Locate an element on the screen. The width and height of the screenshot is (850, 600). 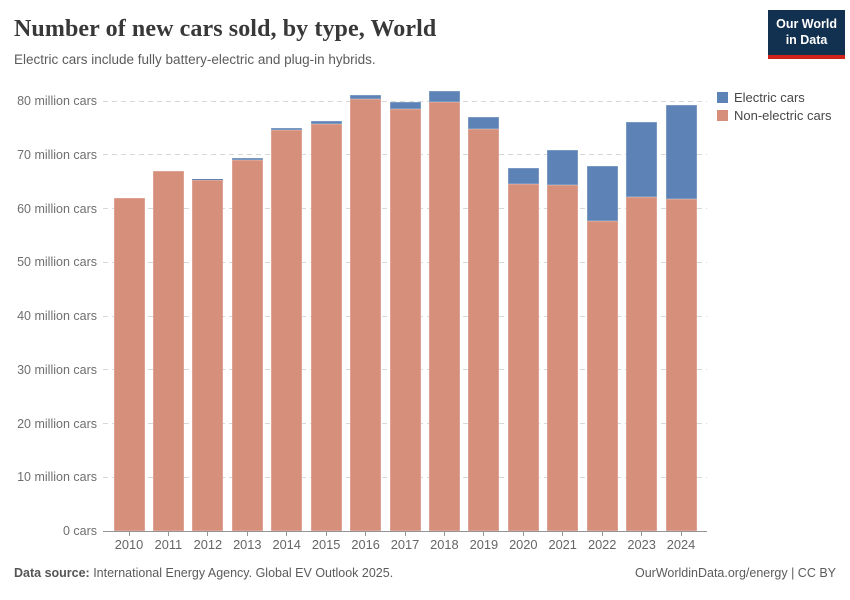
bar-electric-2016 is located at coordinates (366, 96).